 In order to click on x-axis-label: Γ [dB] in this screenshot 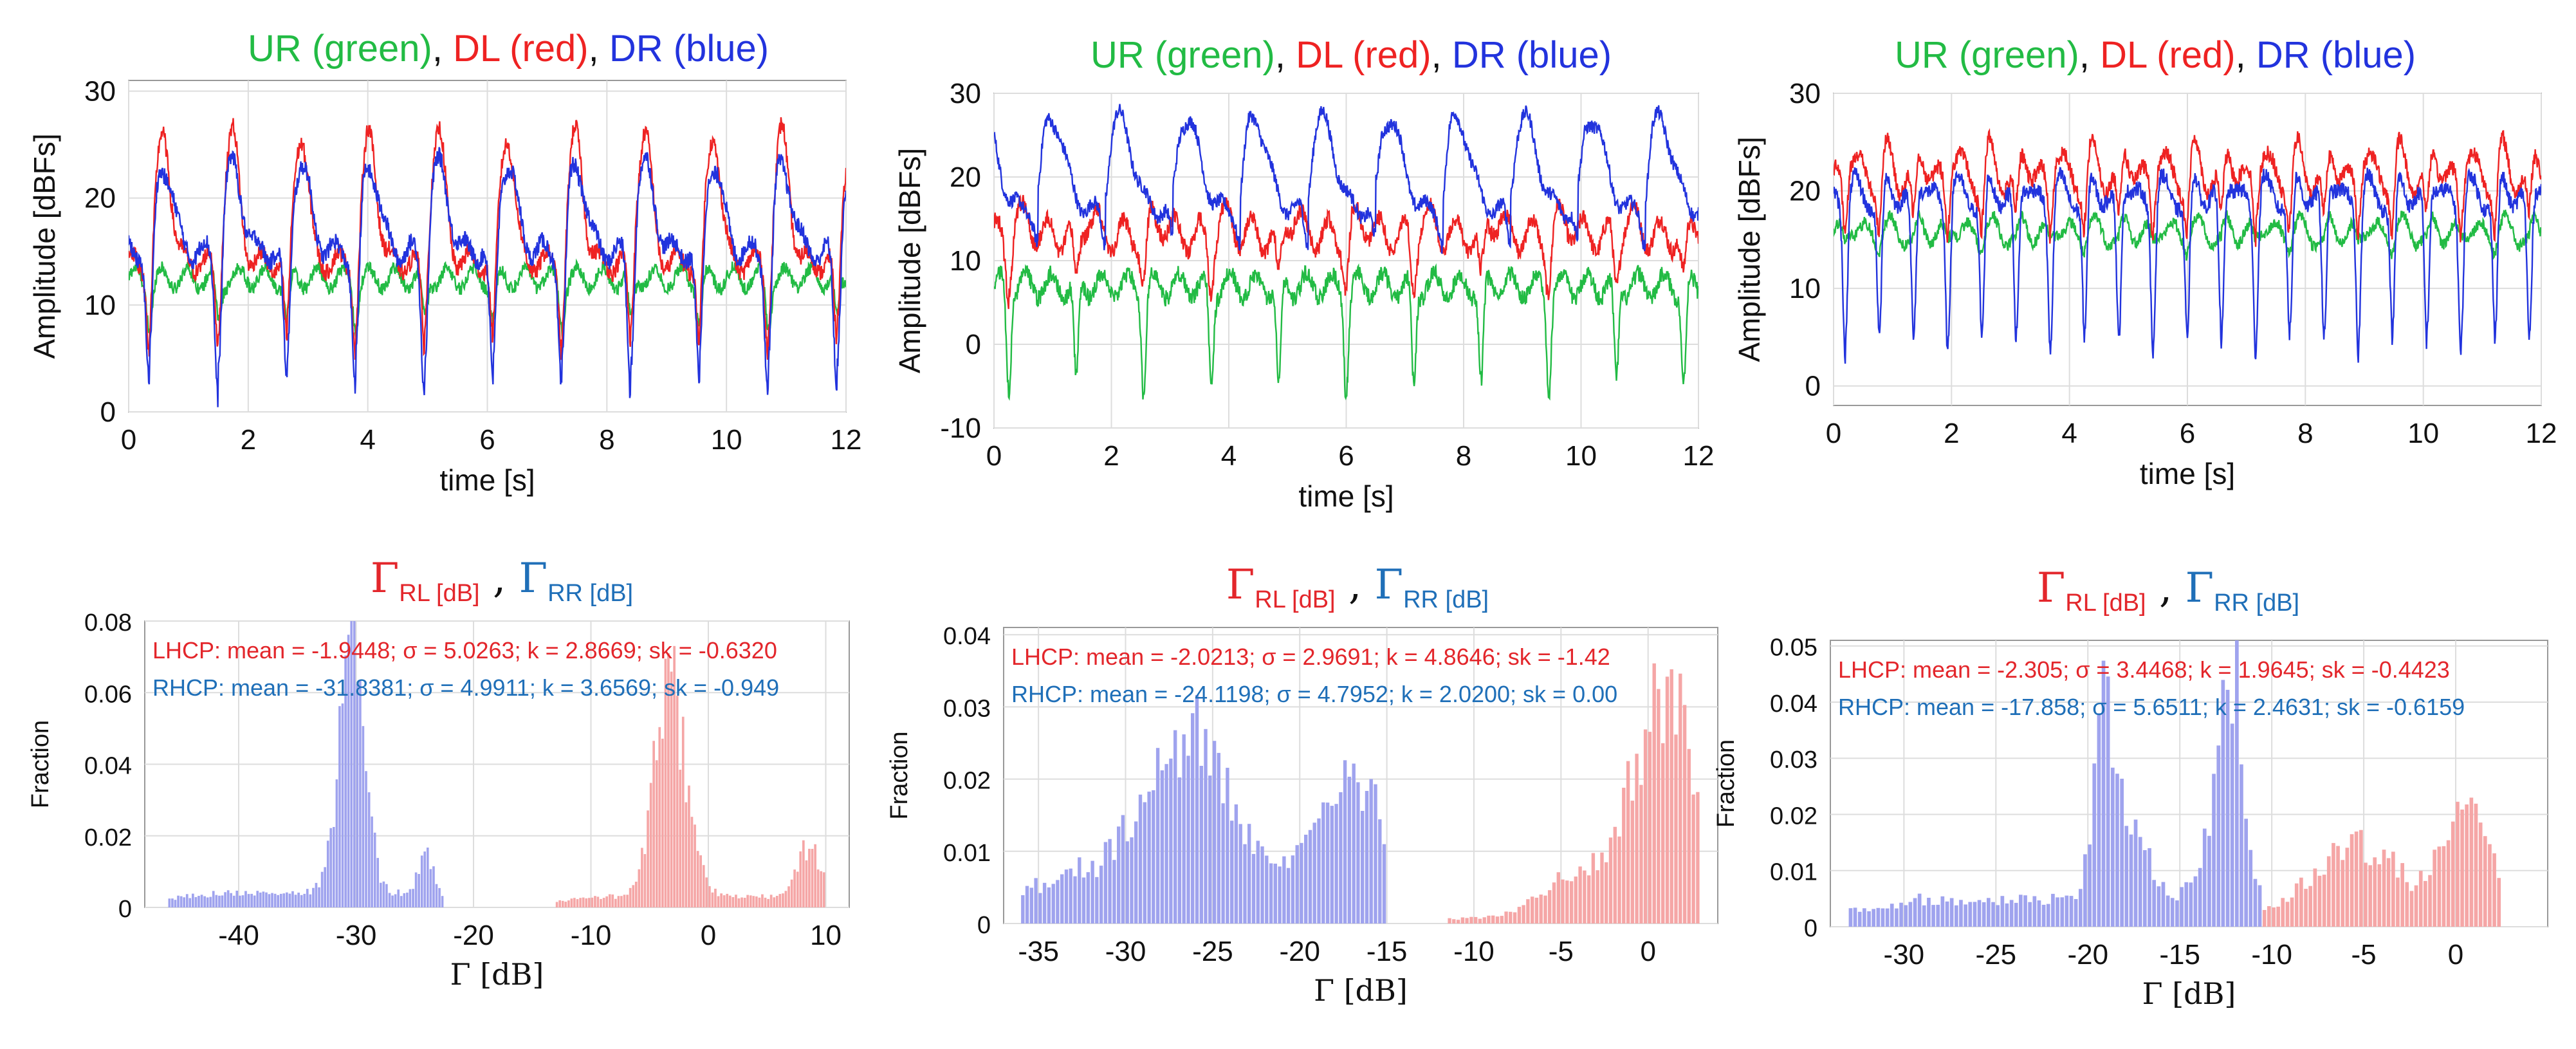, I will do `click(1361, 990)`.